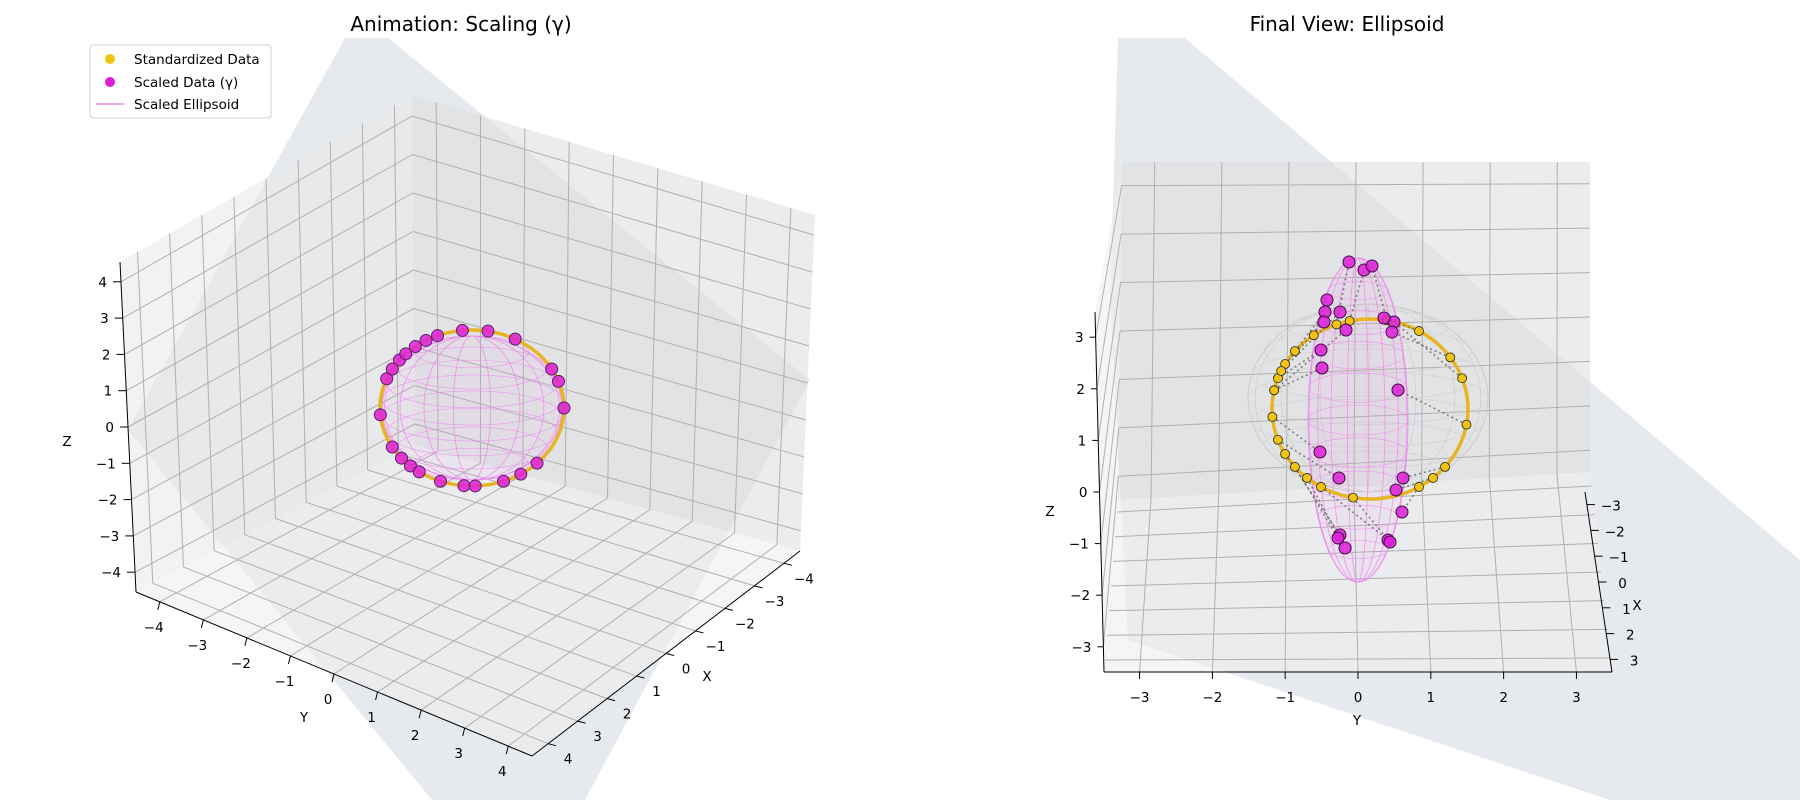 This screenshot has height=800, width=1800. Describe the element at coordinates (1368, 421) in the screenshot. I see `sphere-parallel` at that location.